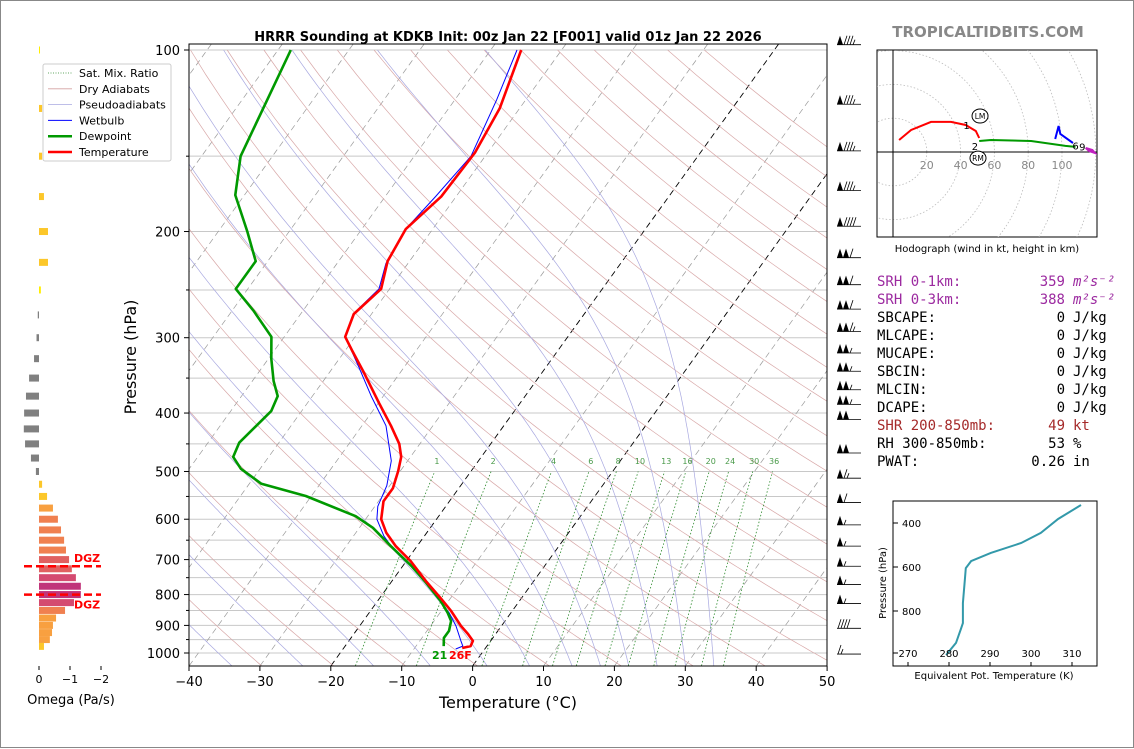 The image size is (1134, 749). I want to click on index-value: 49, so click(1045, 426).